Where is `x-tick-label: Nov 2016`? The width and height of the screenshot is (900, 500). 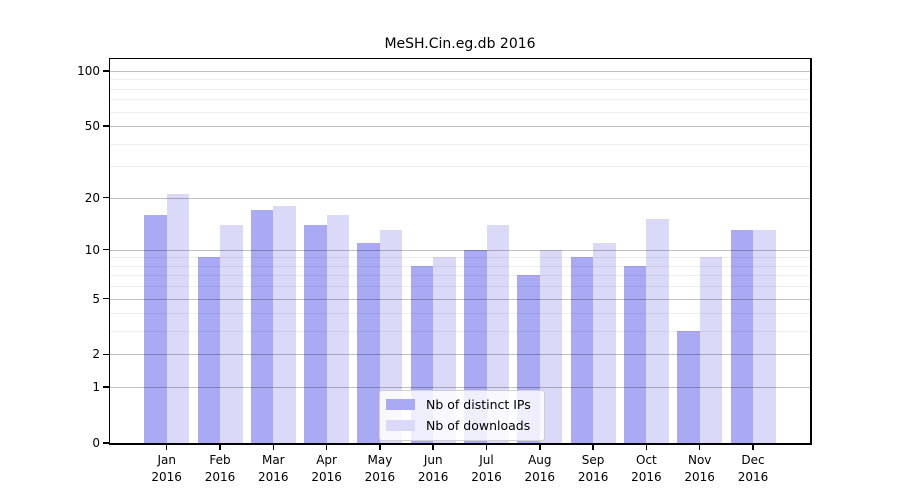
x-tick-label: Nov 2016 is located at coordinates (700, 469).